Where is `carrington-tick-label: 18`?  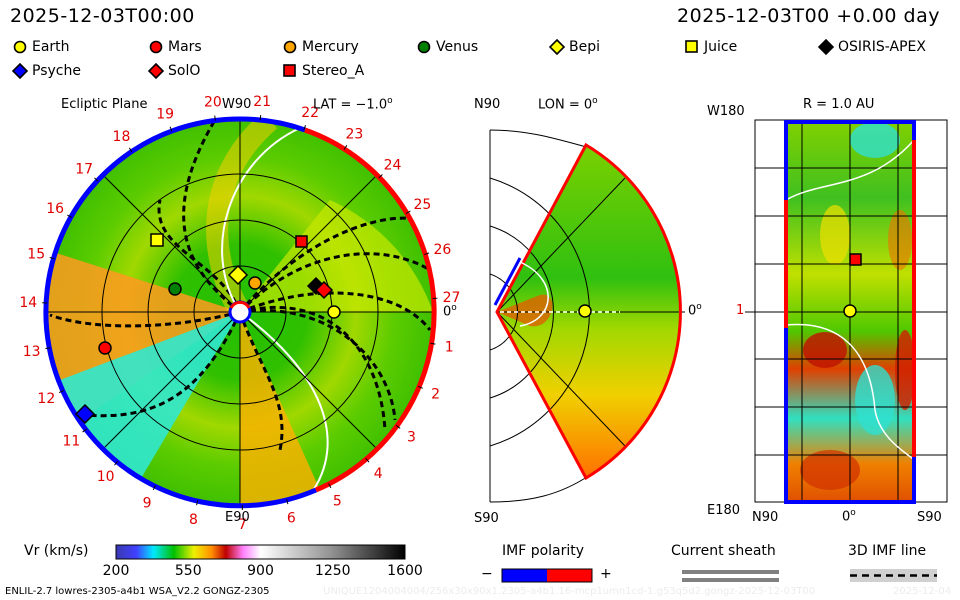 carrington-tick-label: 18 is located at coordinates (122, 137).